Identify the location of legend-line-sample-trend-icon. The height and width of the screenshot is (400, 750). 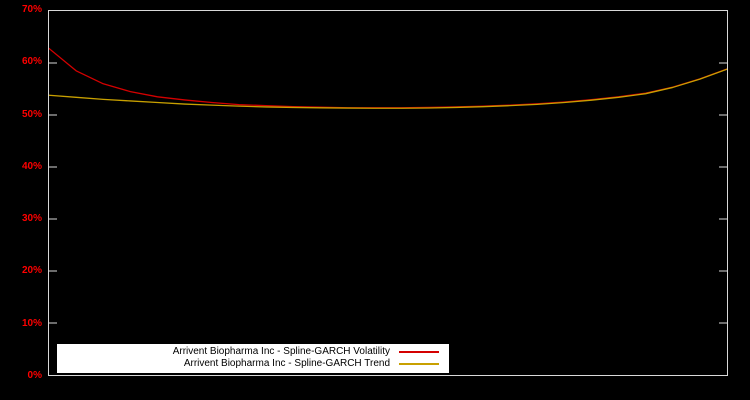
(419, 364).